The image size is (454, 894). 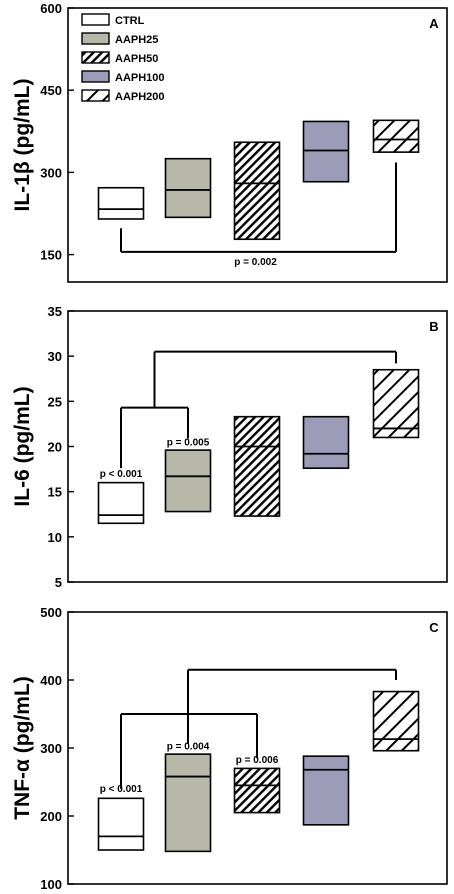 I want to click on y-tick-label: 20, so click(x=55, y=447).